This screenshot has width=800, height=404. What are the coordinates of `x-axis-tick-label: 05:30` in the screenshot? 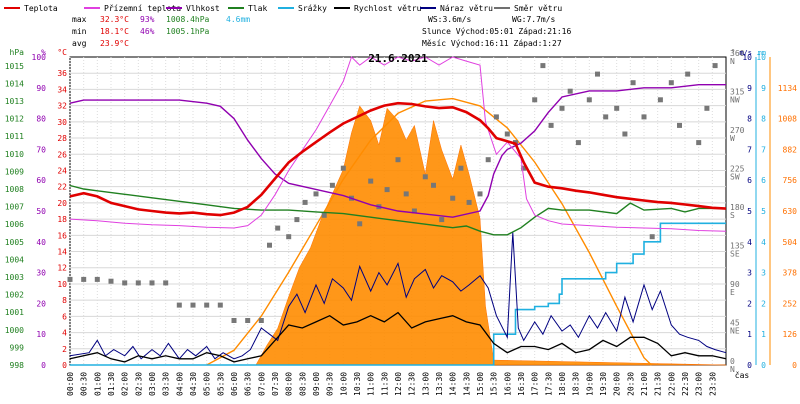 It's located at (220, 384).